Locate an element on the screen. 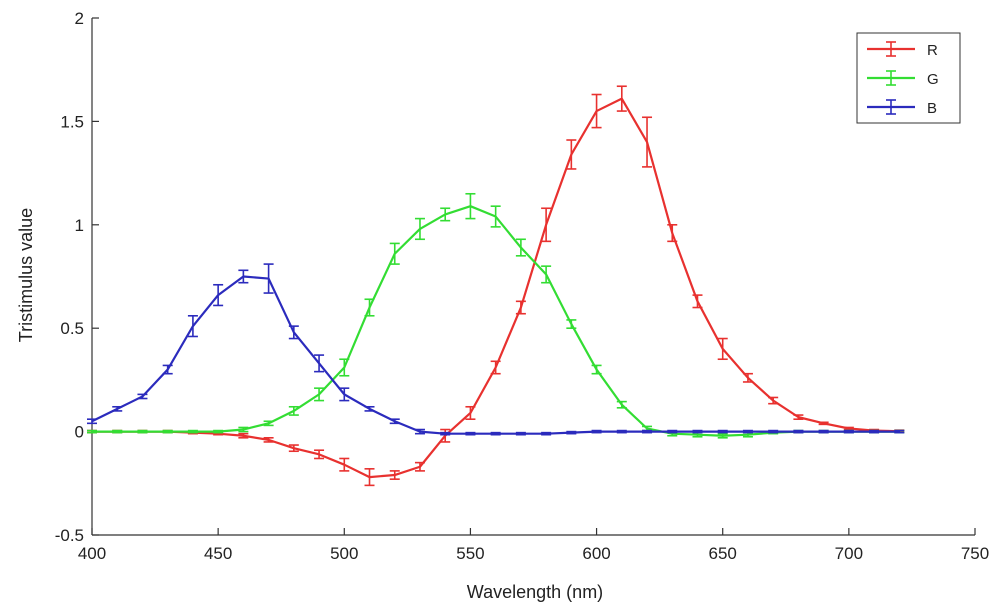 This screenshot has width=1000, height=615. x-tick-label: 700 is located at coordinates (849, 553).